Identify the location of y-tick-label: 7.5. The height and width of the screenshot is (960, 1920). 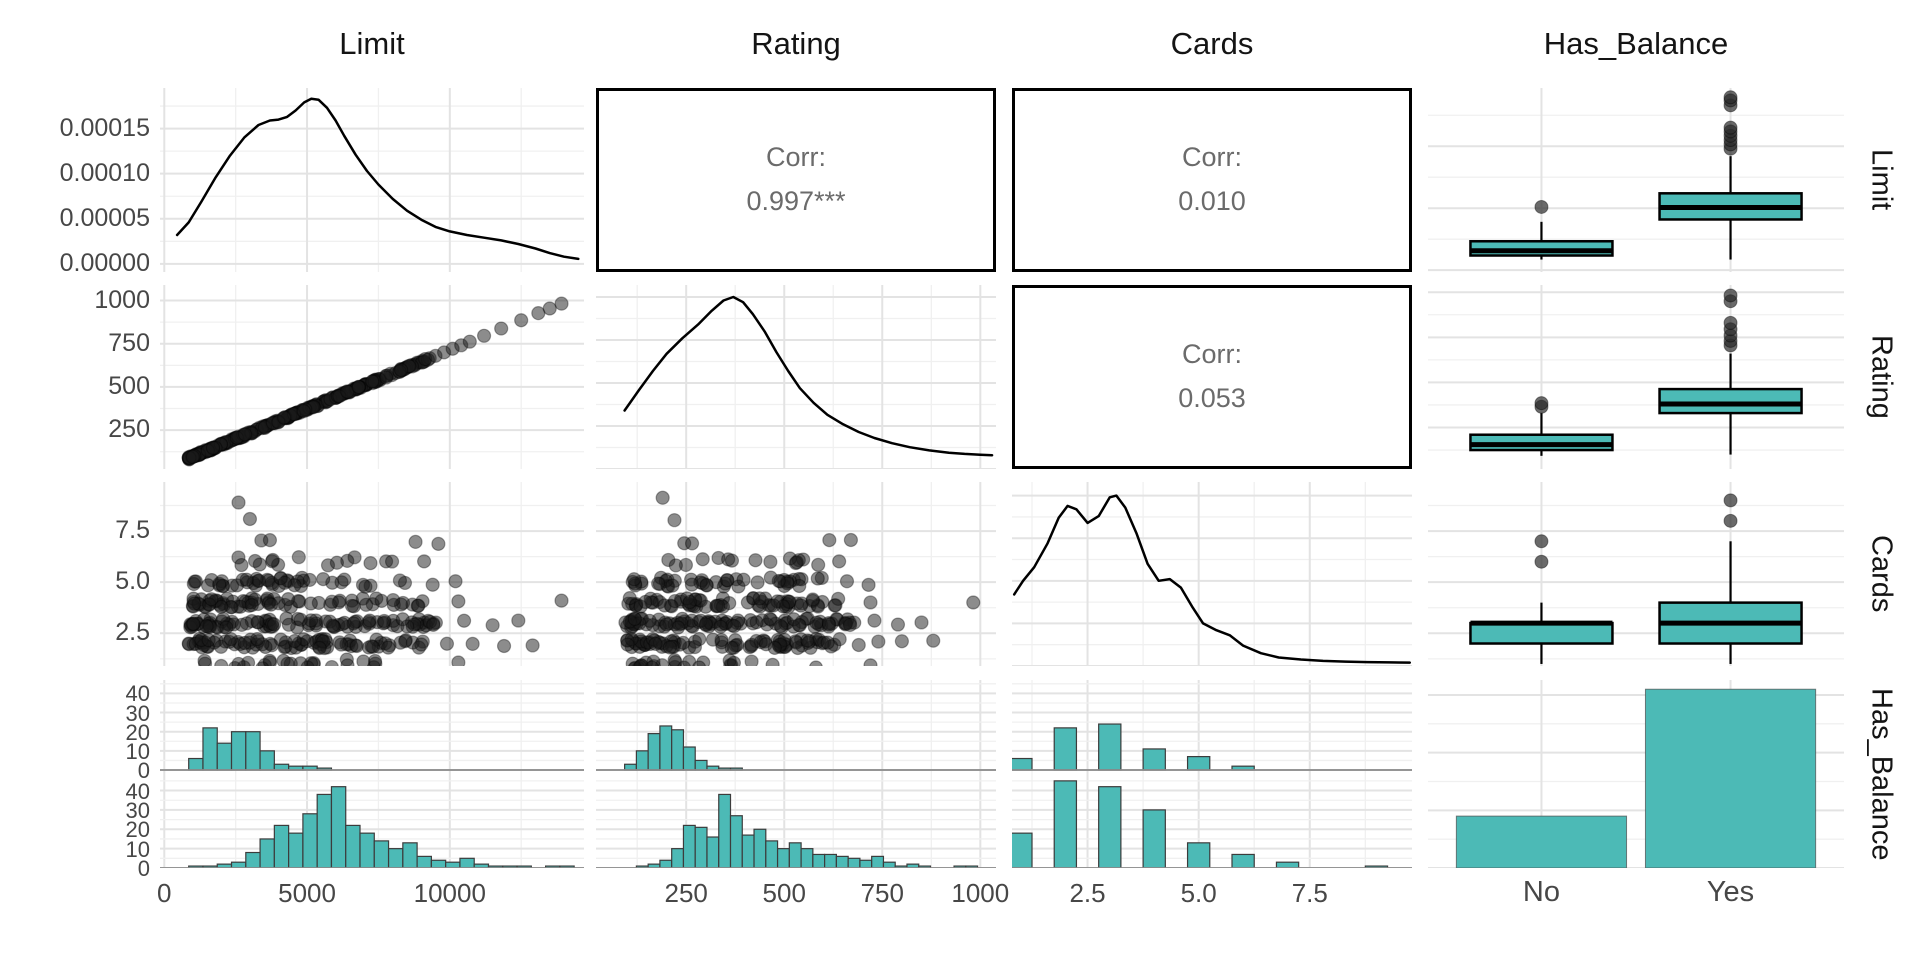
(132, 530).